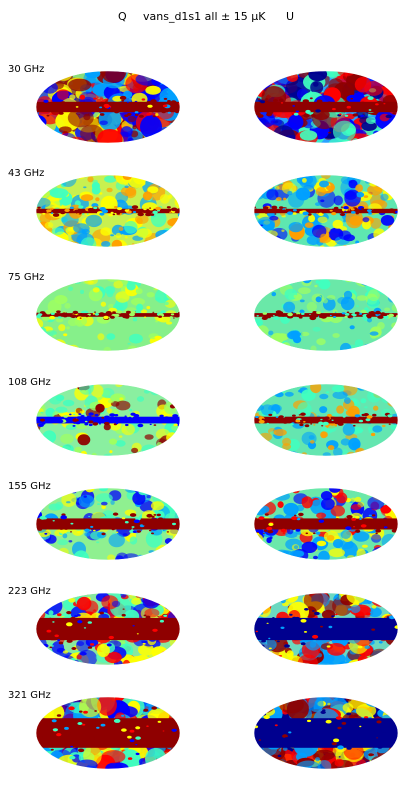  I want to click on frequency-row: 30 GHz, so click(207, 114).